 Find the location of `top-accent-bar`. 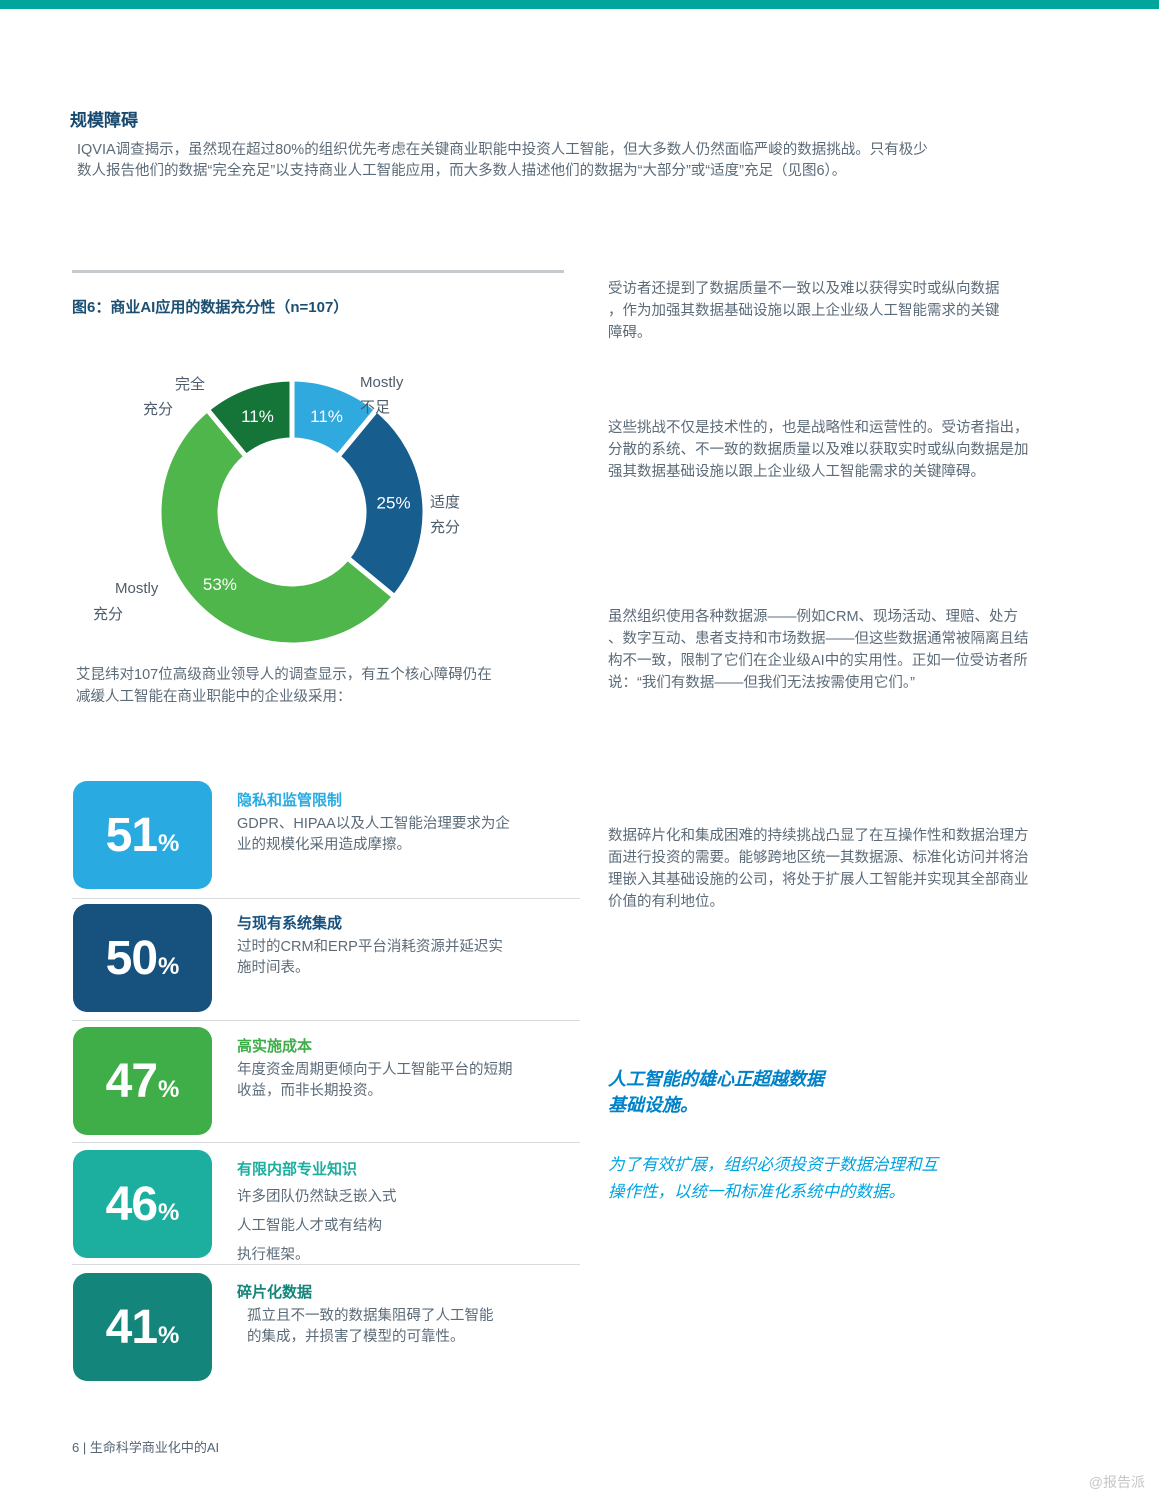

top-accent-bar is located at coordinates (579, 4).